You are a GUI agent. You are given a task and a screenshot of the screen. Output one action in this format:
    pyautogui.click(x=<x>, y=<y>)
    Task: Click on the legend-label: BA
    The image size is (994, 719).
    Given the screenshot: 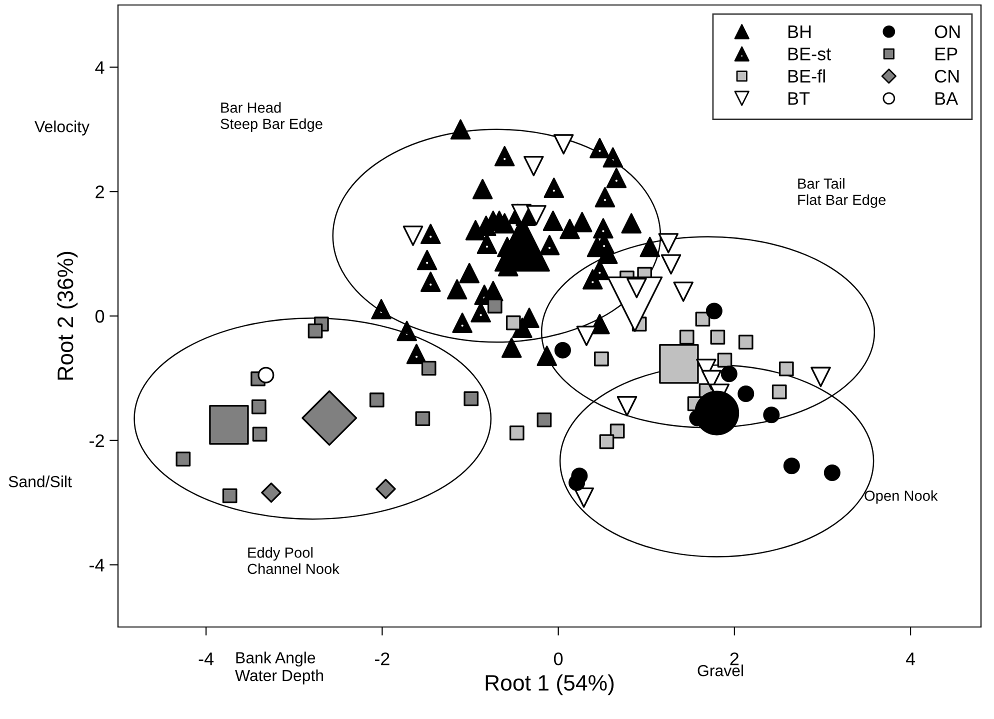 What is the action you would take?
    pyautogui.click(x=947, y=98)
    